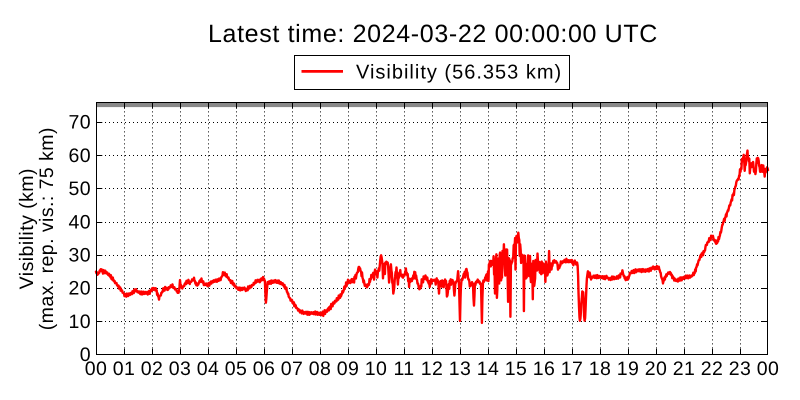 The height and width of the screenshot is (400, 800). What do you see at coordinates (264, 369) in the screenshot?
I see `svg-text: 06` at bounding box center [264, 369].